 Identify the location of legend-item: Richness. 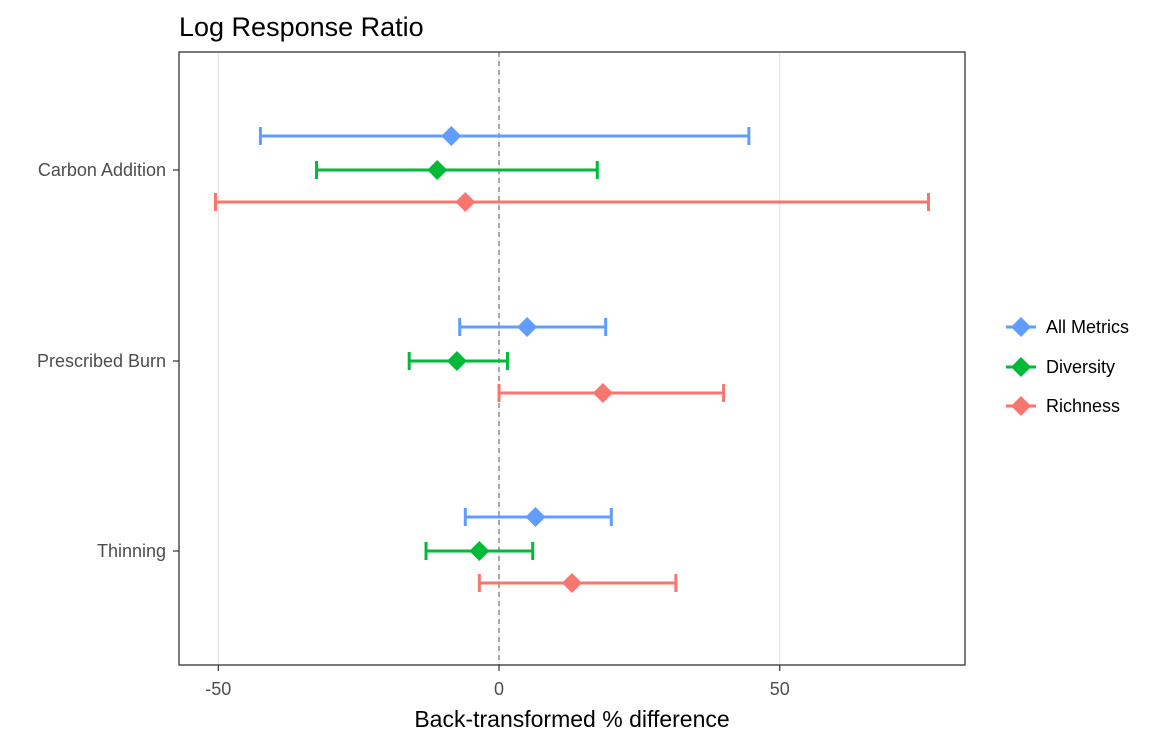
(1063, 406).